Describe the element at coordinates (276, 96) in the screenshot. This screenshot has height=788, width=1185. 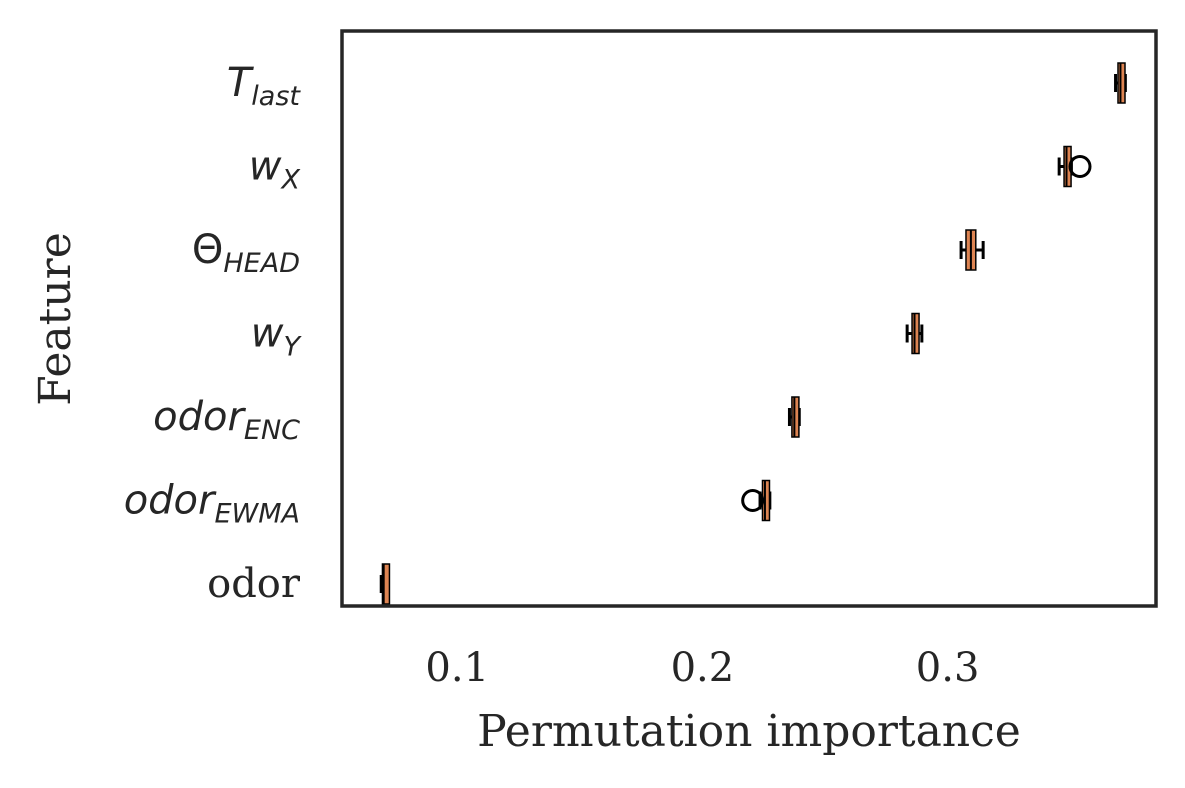
I see `y-label-sub-0: last` at that location.